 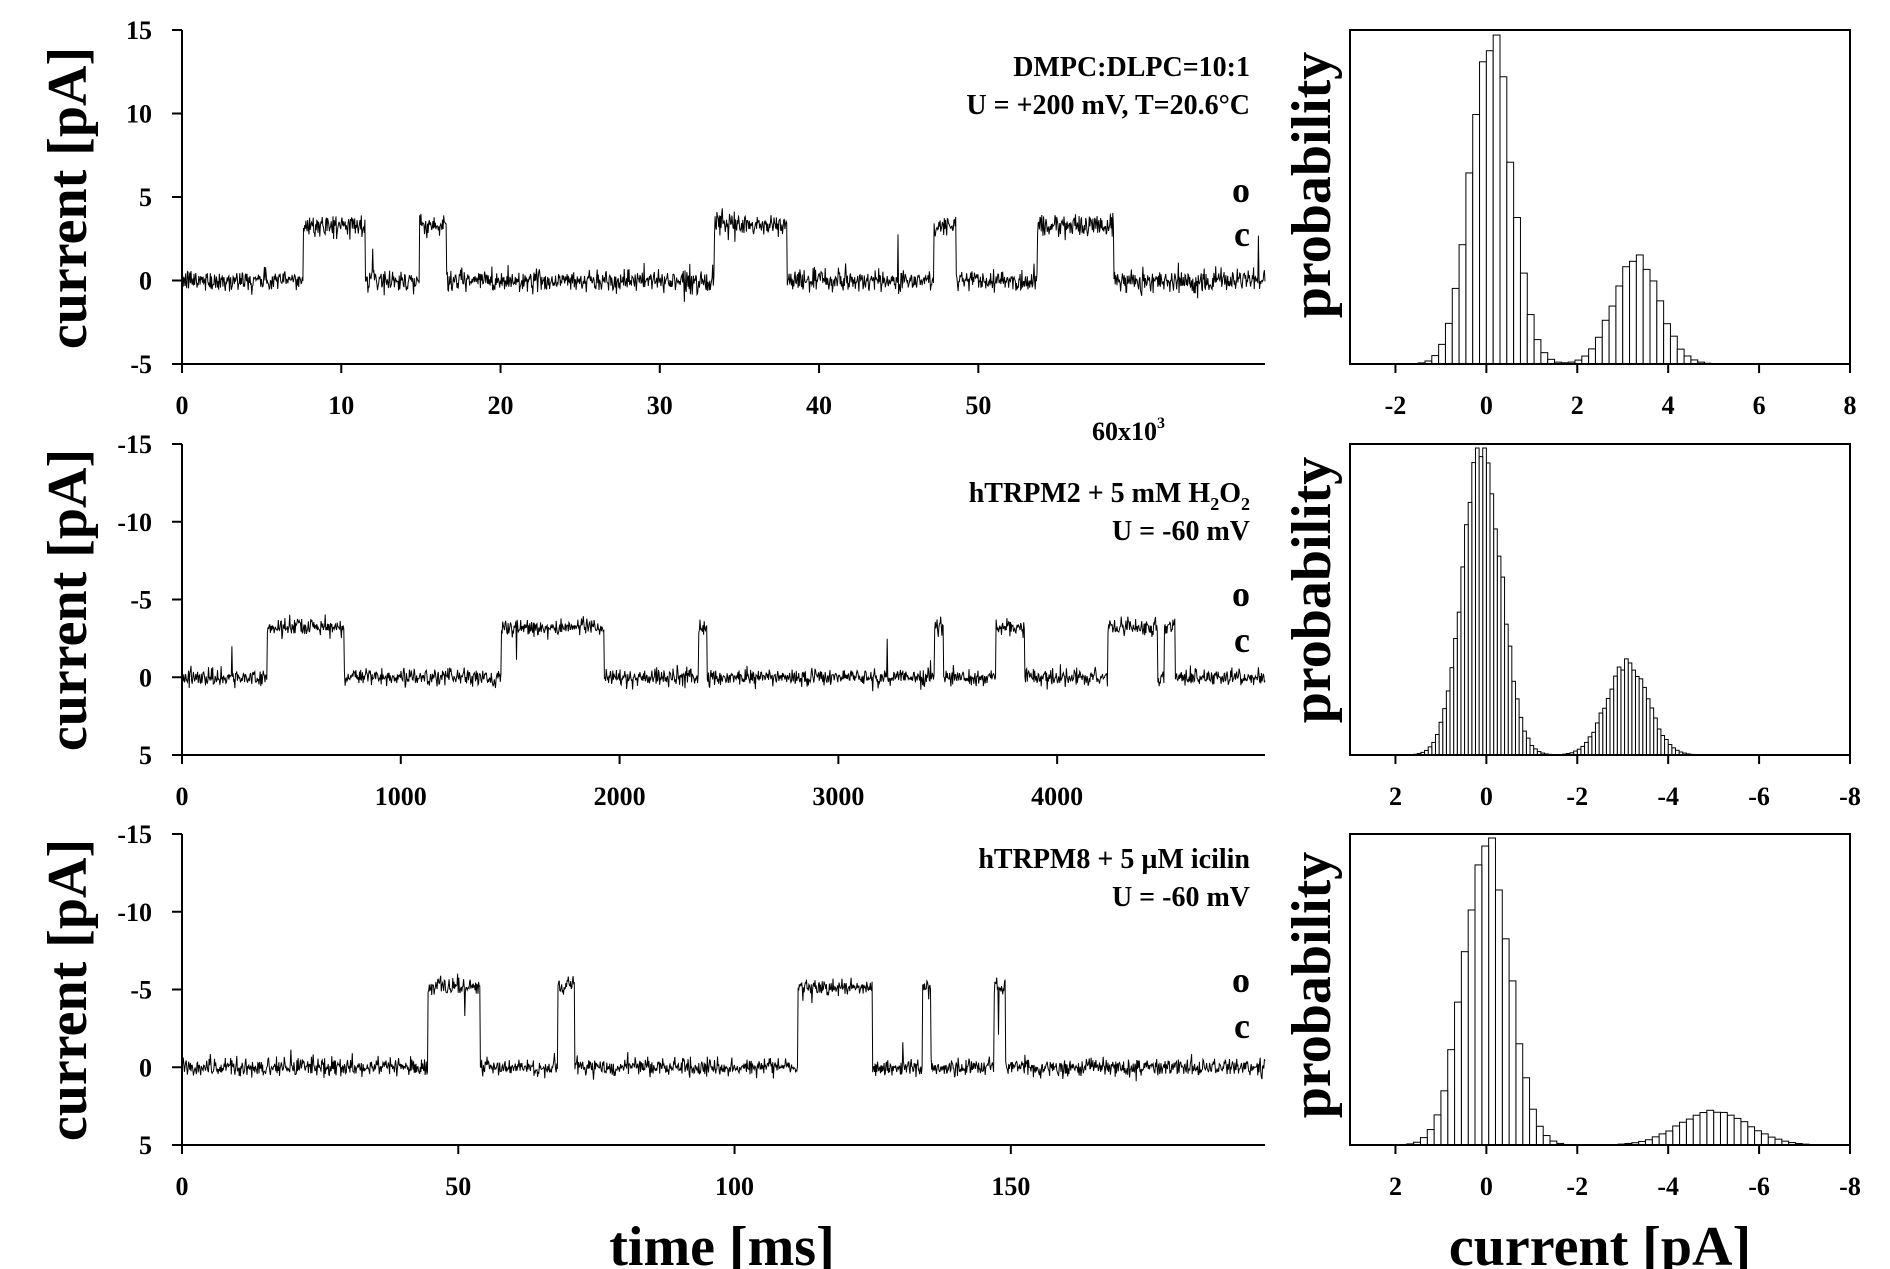 What do you see at coordinates (145, 1067) in the screenshot?
I see `trace-3-ytick-label: 0` at bounding box center [145, 1067].